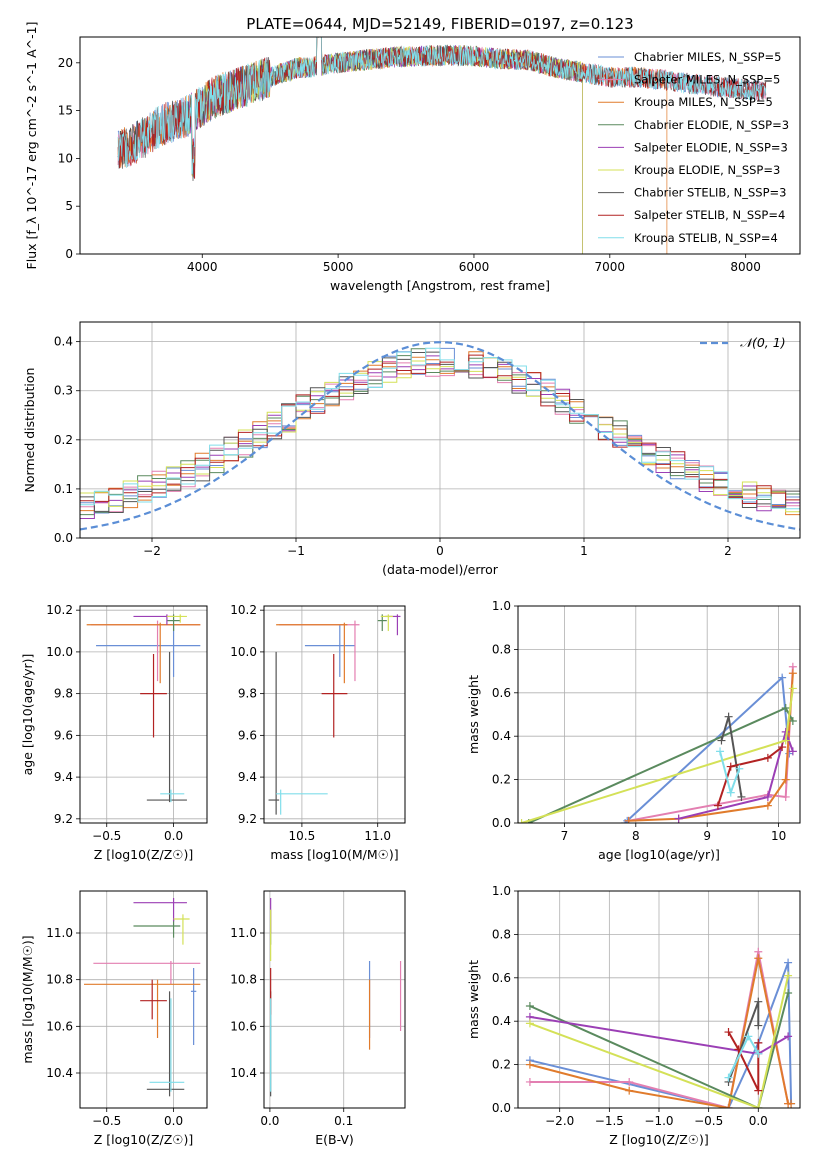 The width and height of the screenshot is (819, 1170). I want to click on legend-entry: Kroupa STELIB, N_SSP=4, so click(706, 238).